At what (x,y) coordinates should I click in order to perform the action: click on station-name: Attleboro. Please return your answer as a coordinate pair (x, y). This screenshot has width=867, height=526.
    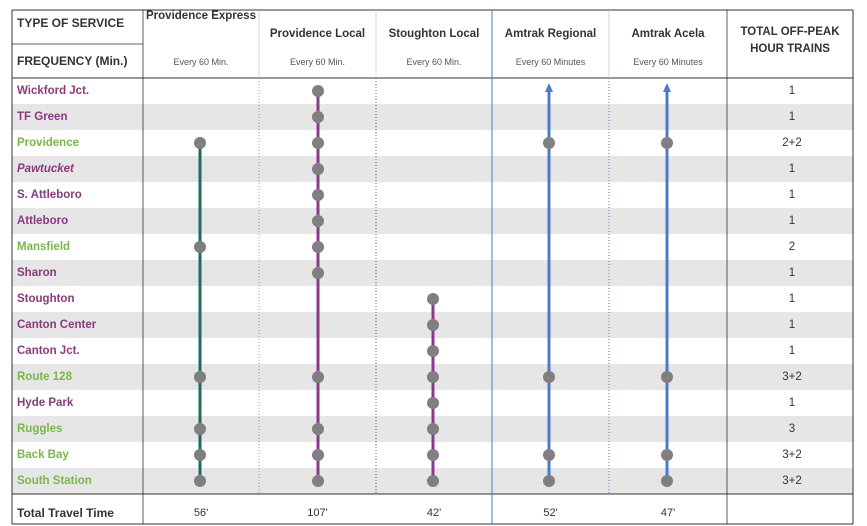
    Looking at the image, I should click on (43, 221).